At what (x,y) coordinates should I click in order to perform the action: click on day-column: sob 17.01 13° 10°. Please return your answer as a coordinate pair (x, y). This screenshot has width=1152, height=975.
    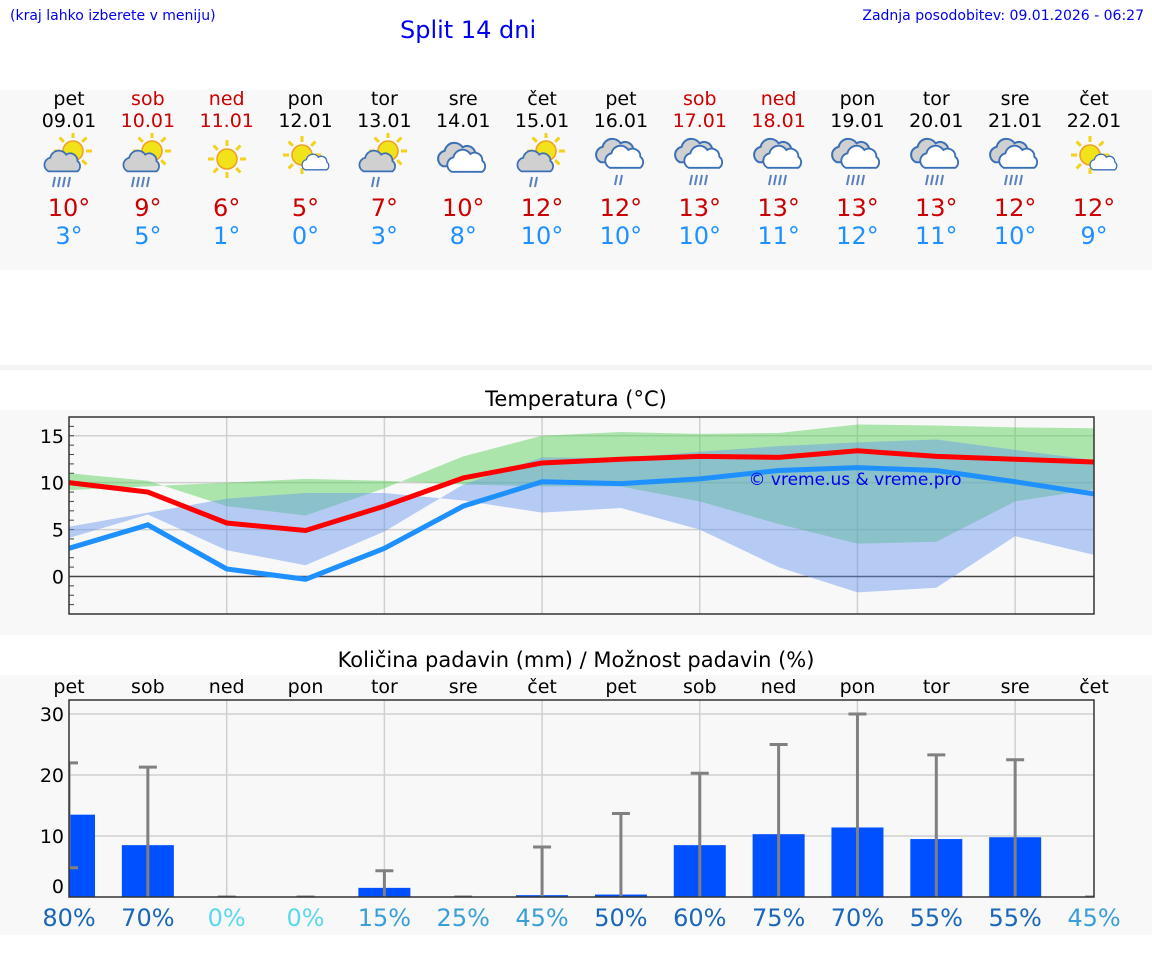
    Looking at the image, I should click on (700, 169).